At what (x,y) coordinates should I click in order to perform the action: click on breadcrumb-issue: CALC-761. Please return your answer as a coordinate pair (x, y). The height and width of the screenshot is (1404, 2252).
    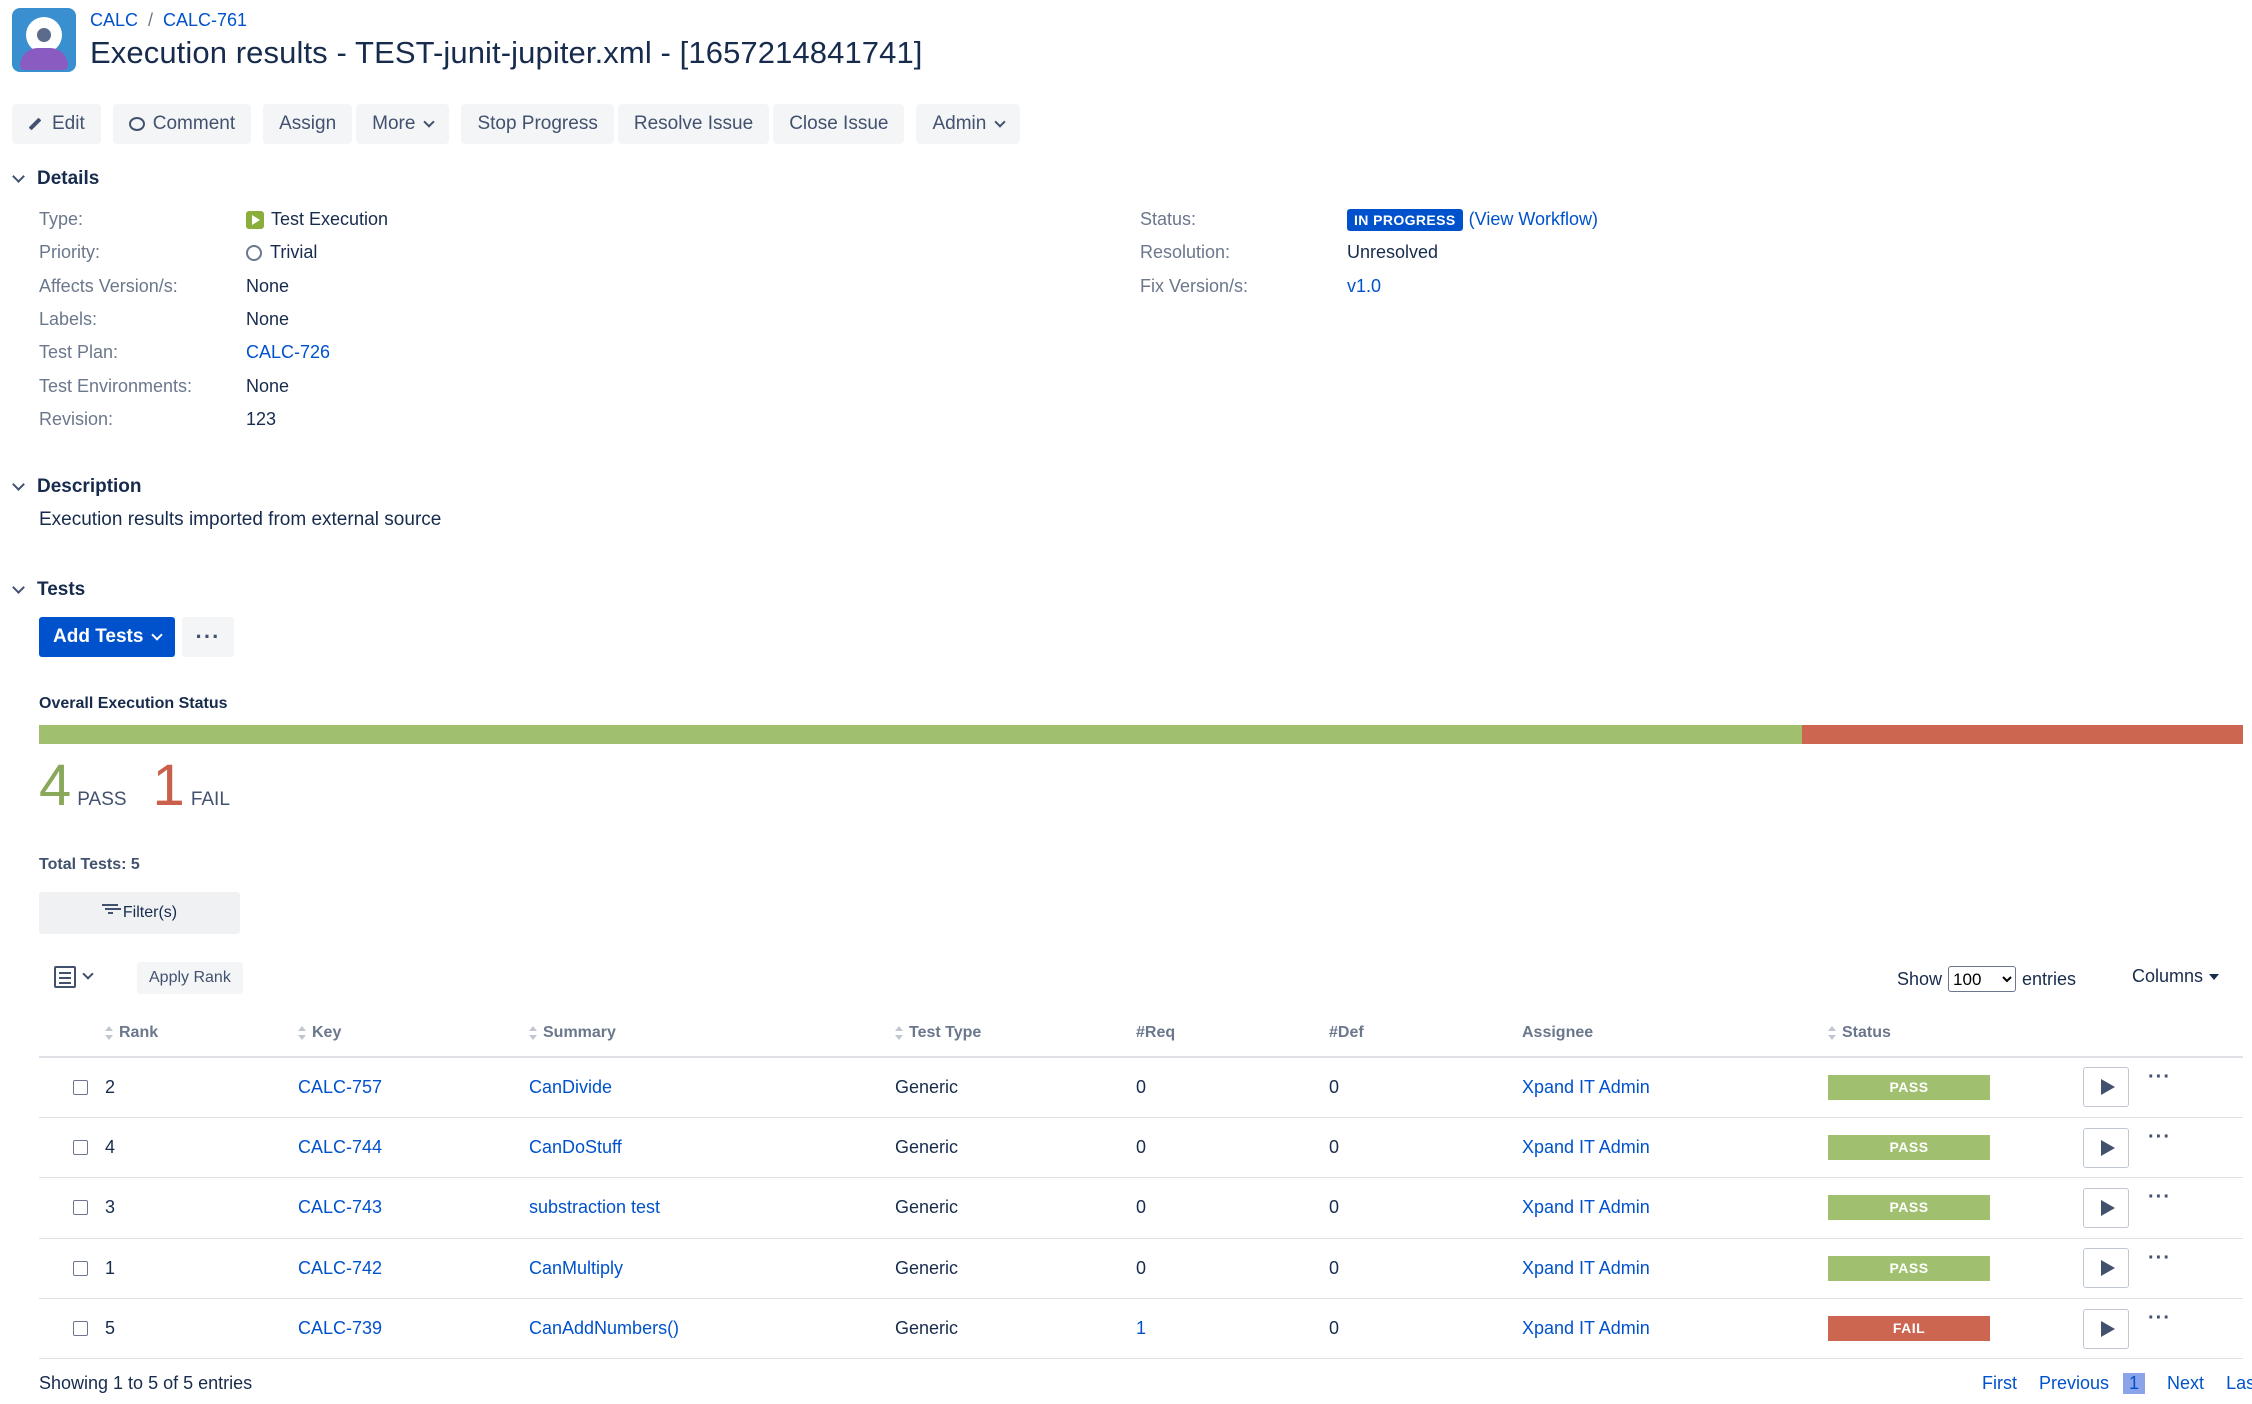
    Looking at the image, I should click on (205, 20).